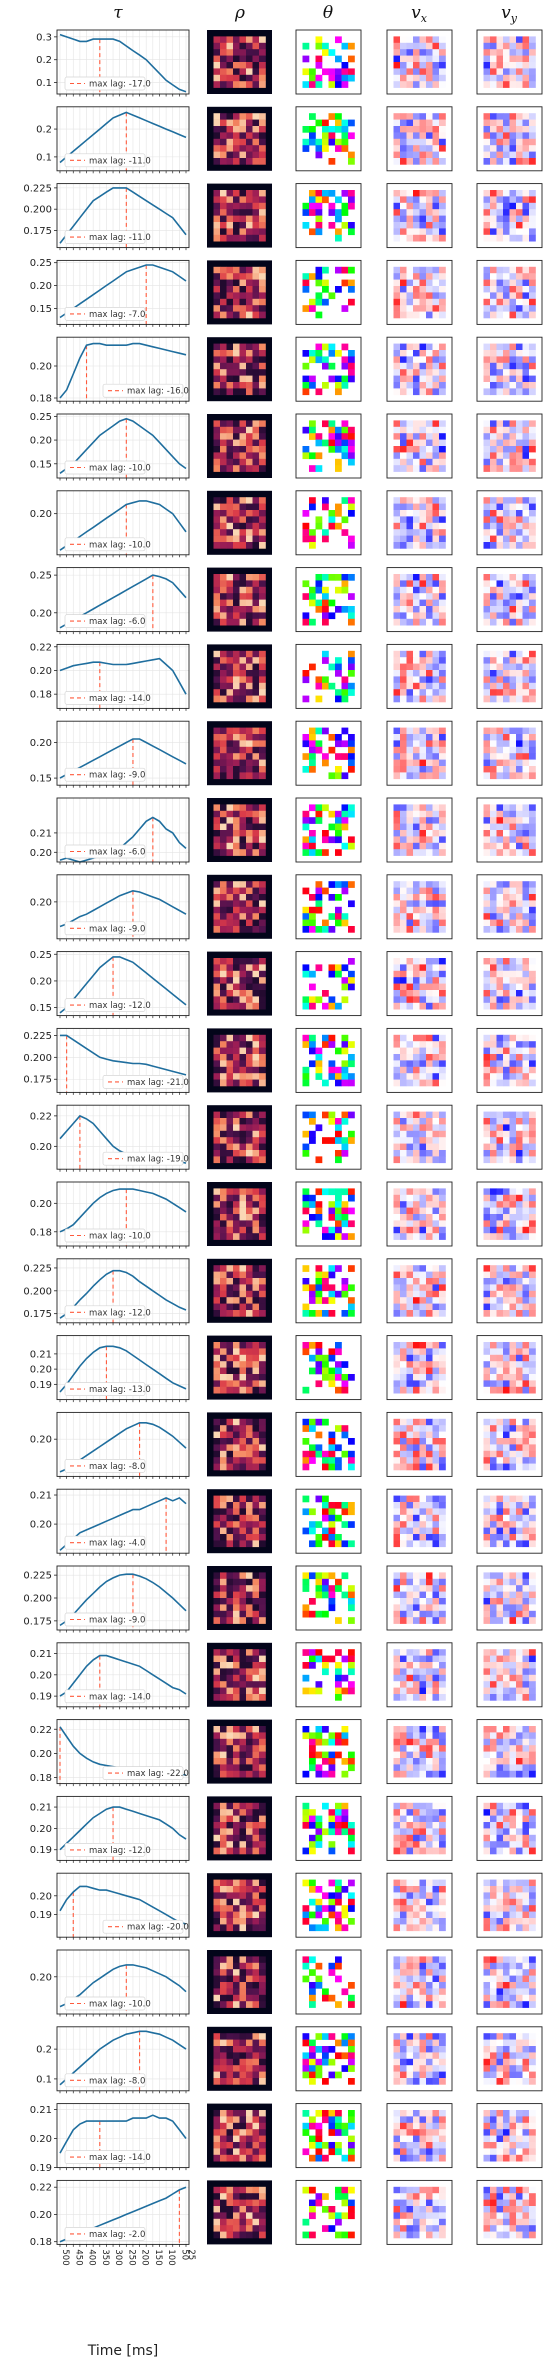 This screenshot has width=549, height=2365. I want to click on vy-frame, so click(509, 984).